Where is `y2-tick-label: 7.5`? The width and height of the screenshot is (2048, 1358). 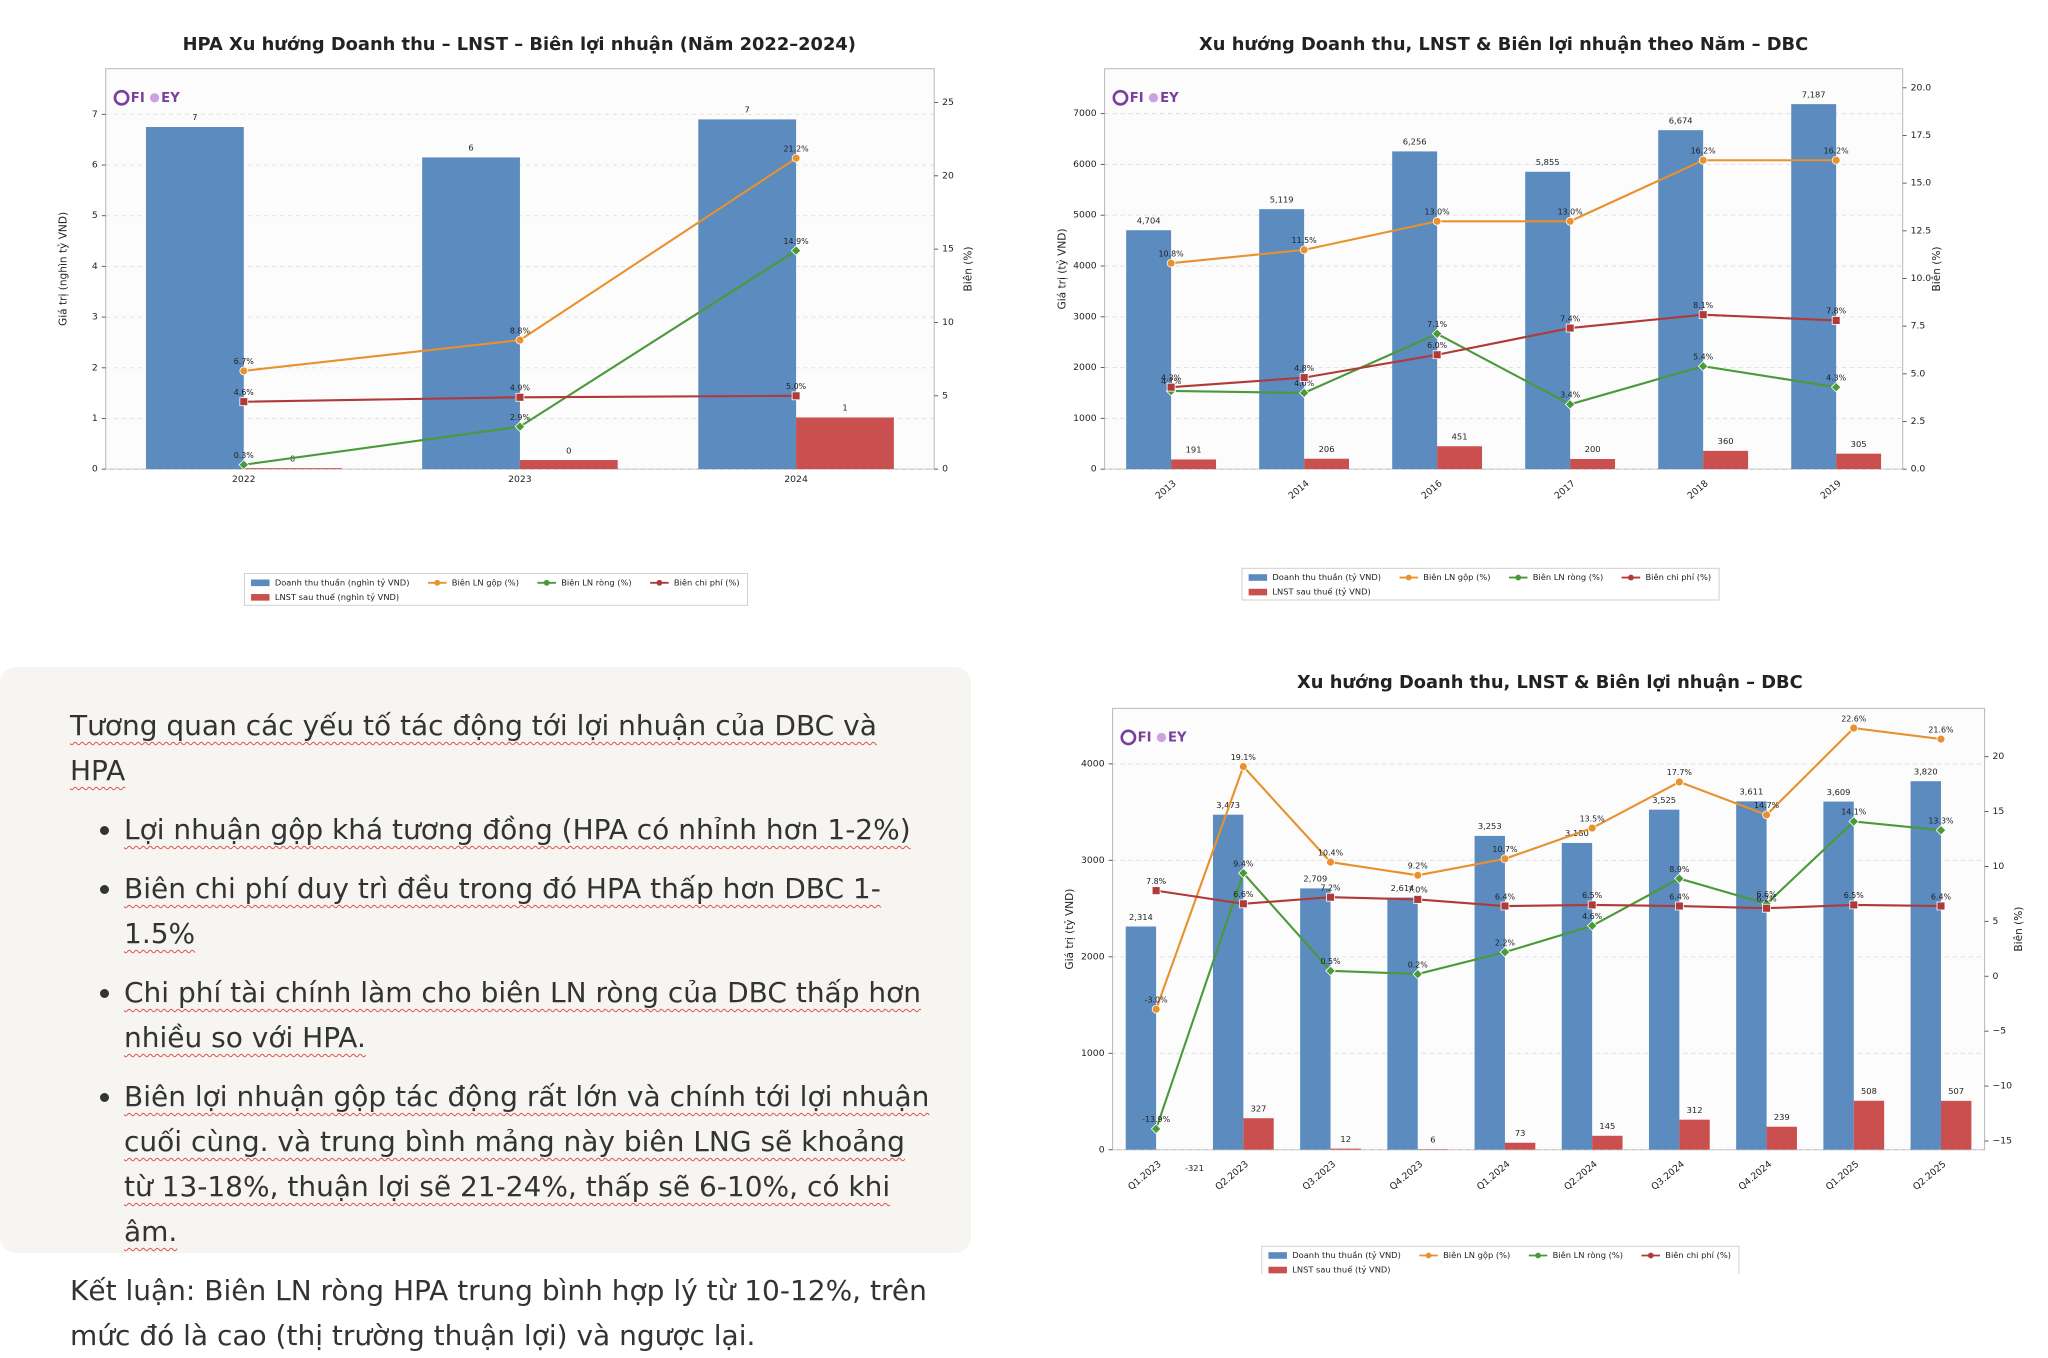 y2-tick-label: 7.5 is located at coordinates (1918, 326).